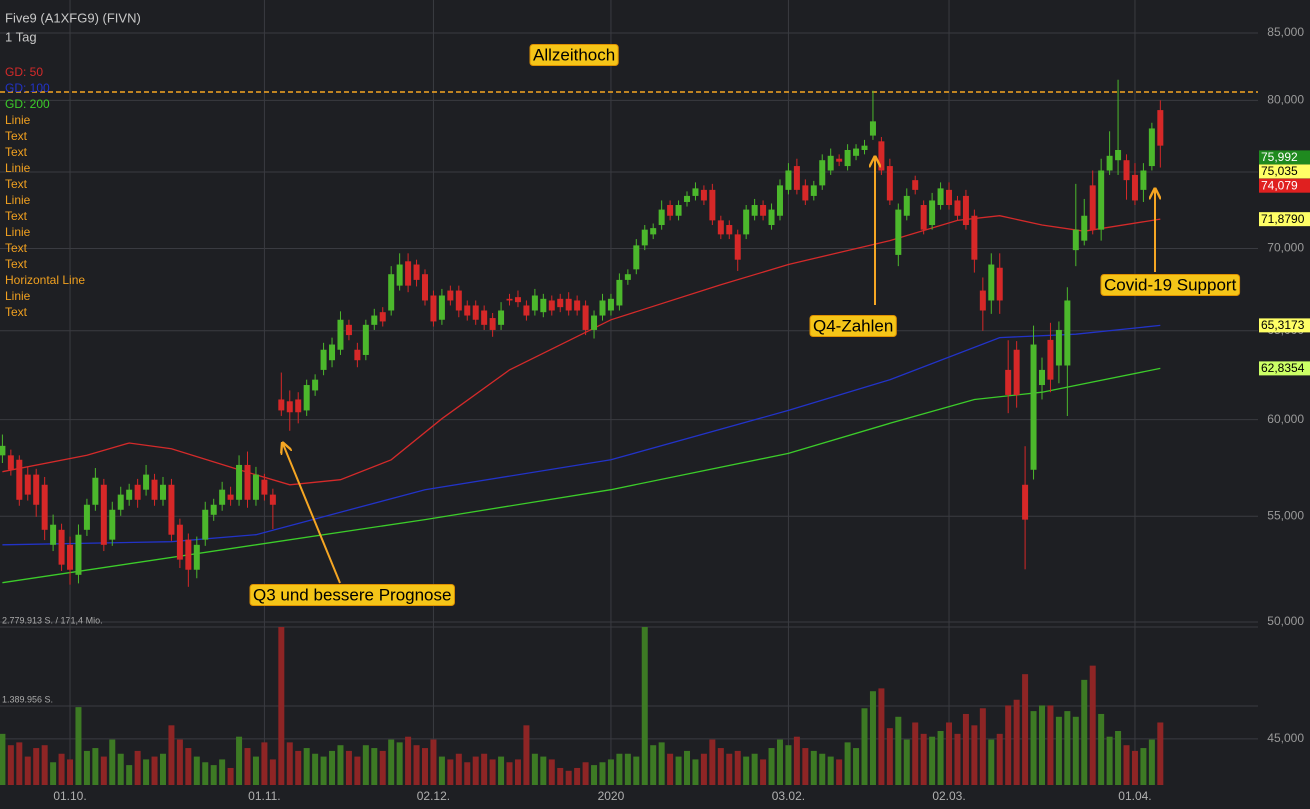 Image resolution: width=1310 pixels, height=809 pixels. What do you see at coordinates (264, 796) in the screenshot?
I see `x-tick-label: 01.11.` at bounding box center [264, 796].